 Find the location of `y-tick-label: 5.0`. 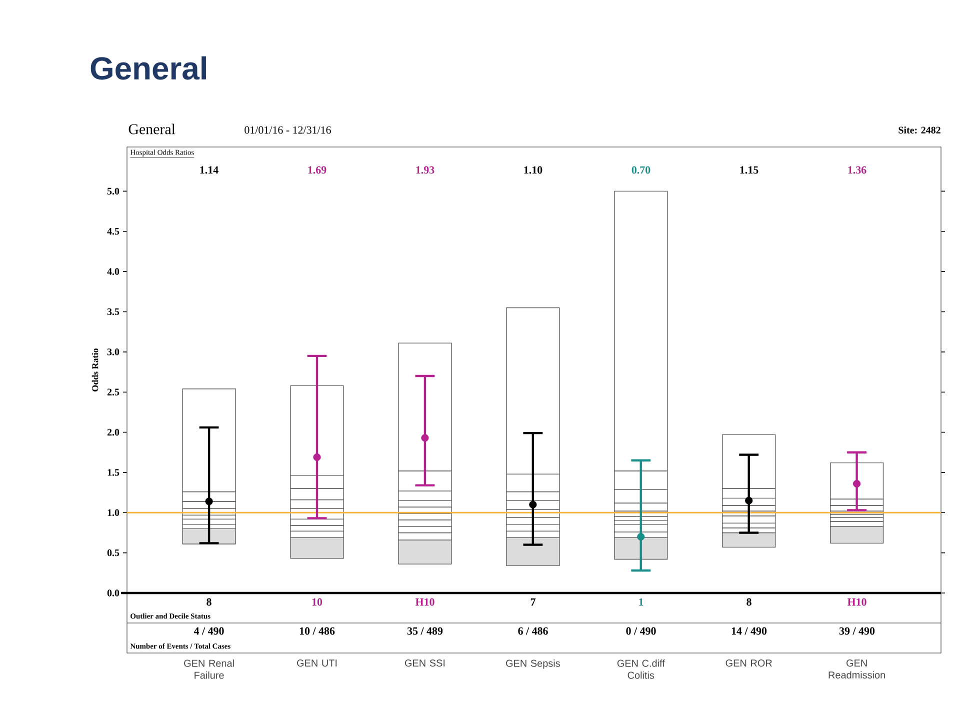

y-tick-label: 5.0 is located at coordinates (113, 191).